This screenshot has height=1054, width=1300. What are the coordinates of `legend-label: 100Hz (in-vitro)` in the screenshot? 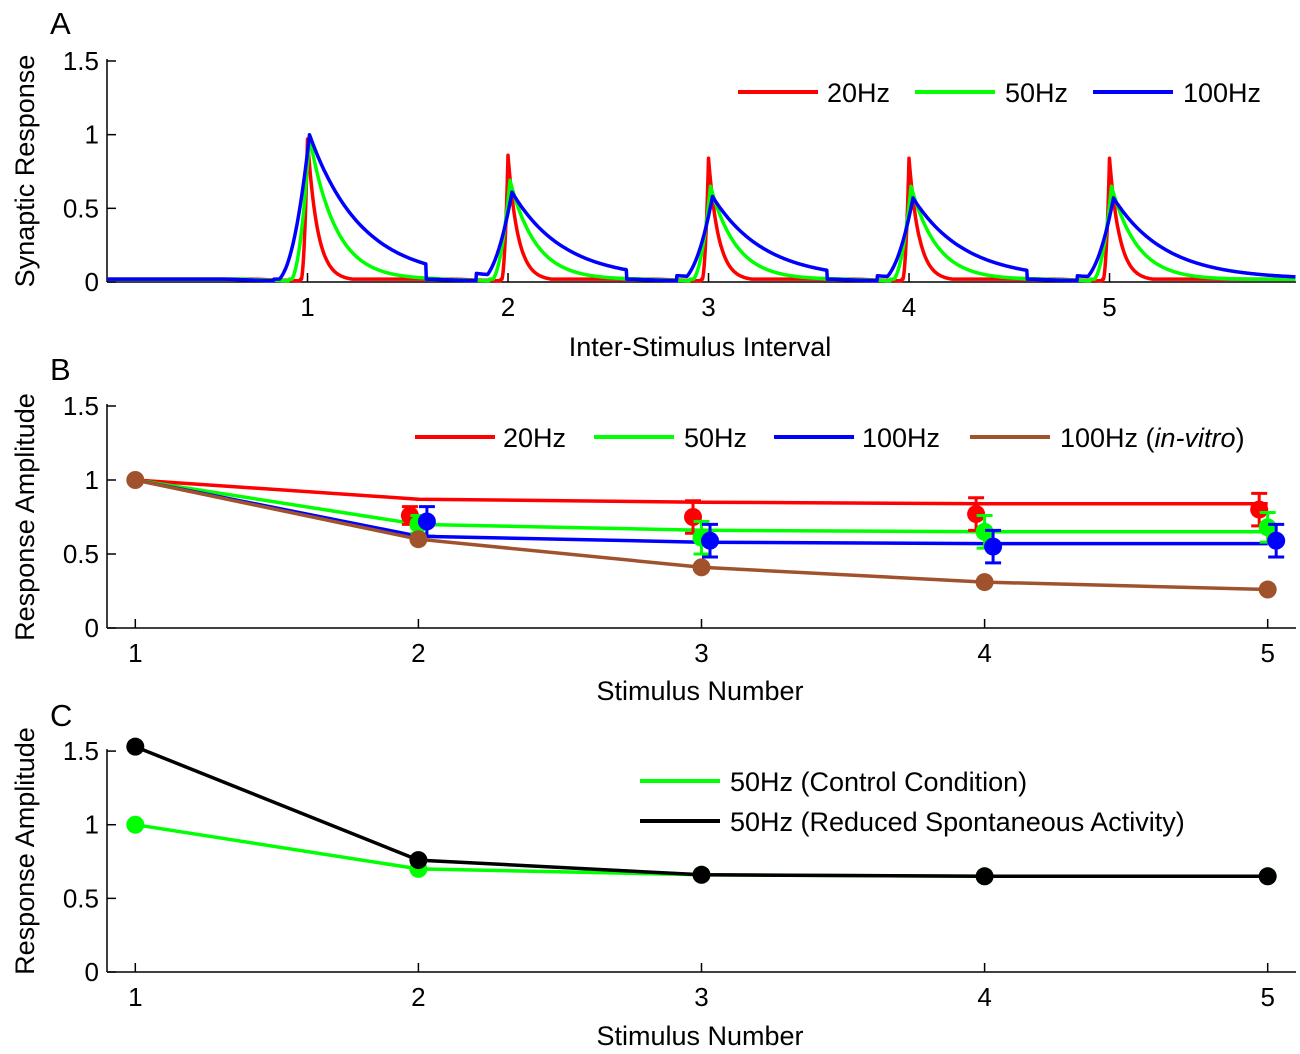 It's located at (1152, 438).